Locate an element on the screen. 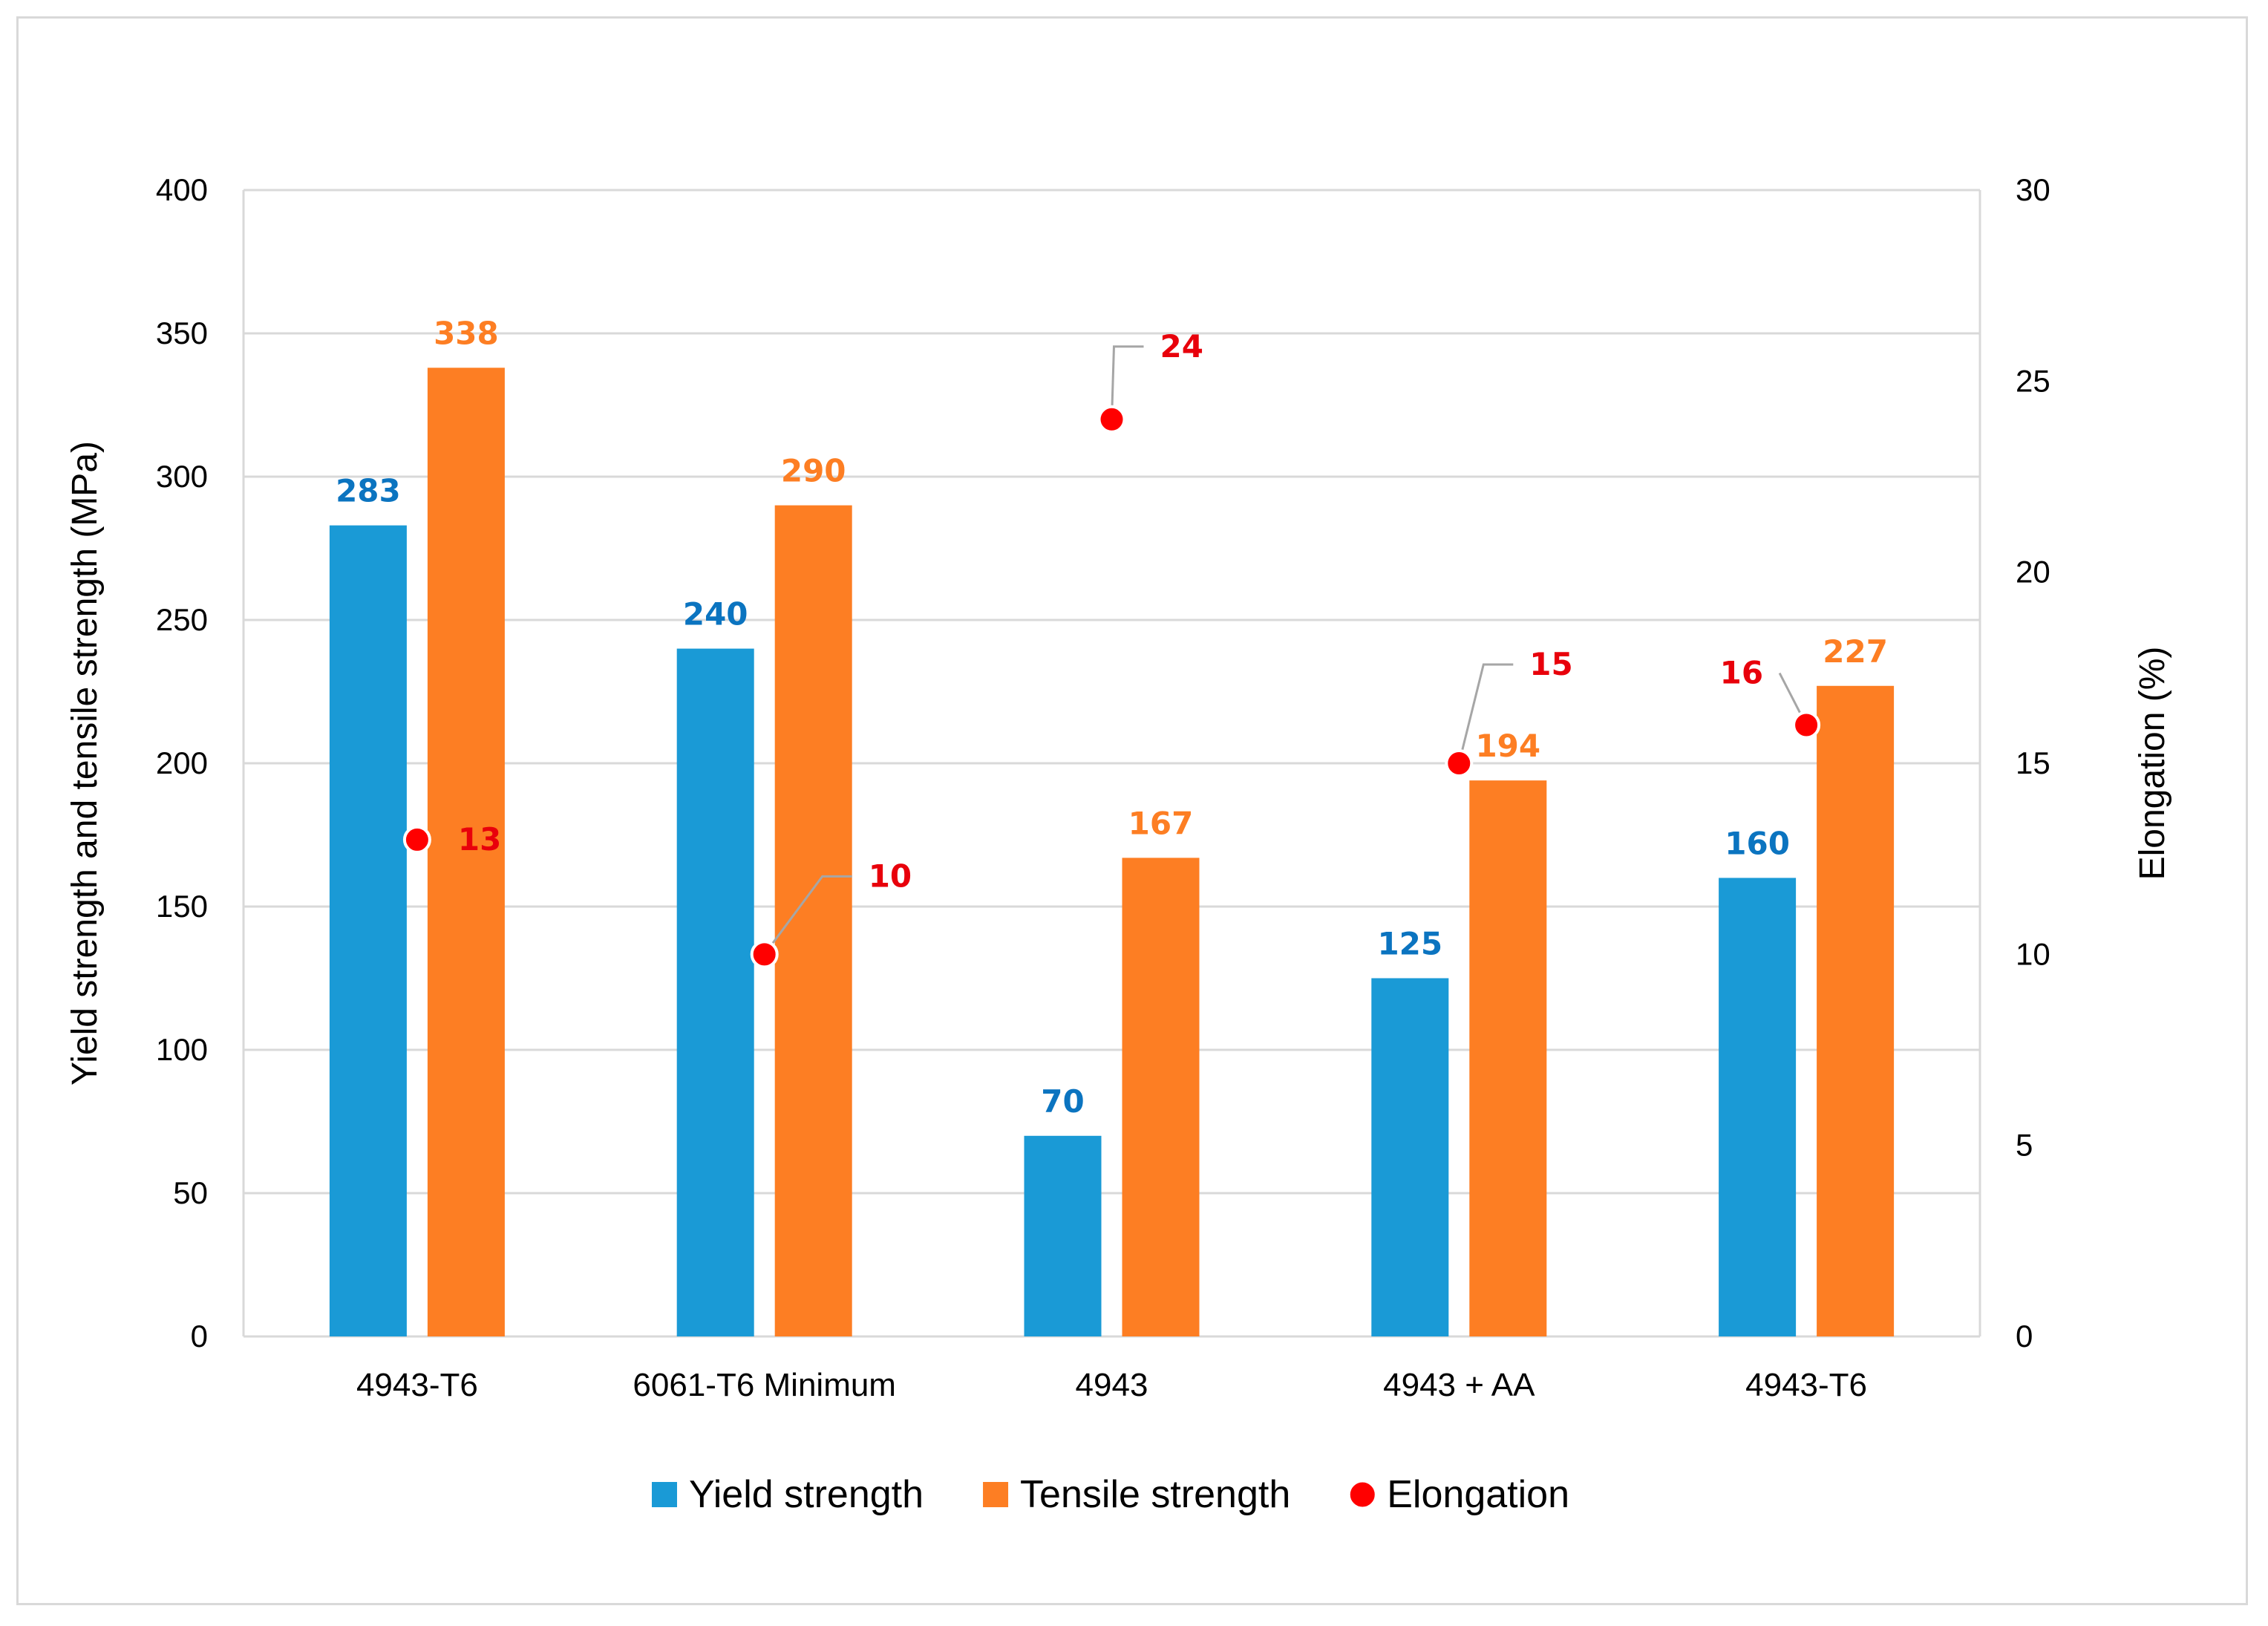 This screenshot has height=1626, width=2268. legend-yield-strength-label: Yield strength is located at coordinates (807, 1494).